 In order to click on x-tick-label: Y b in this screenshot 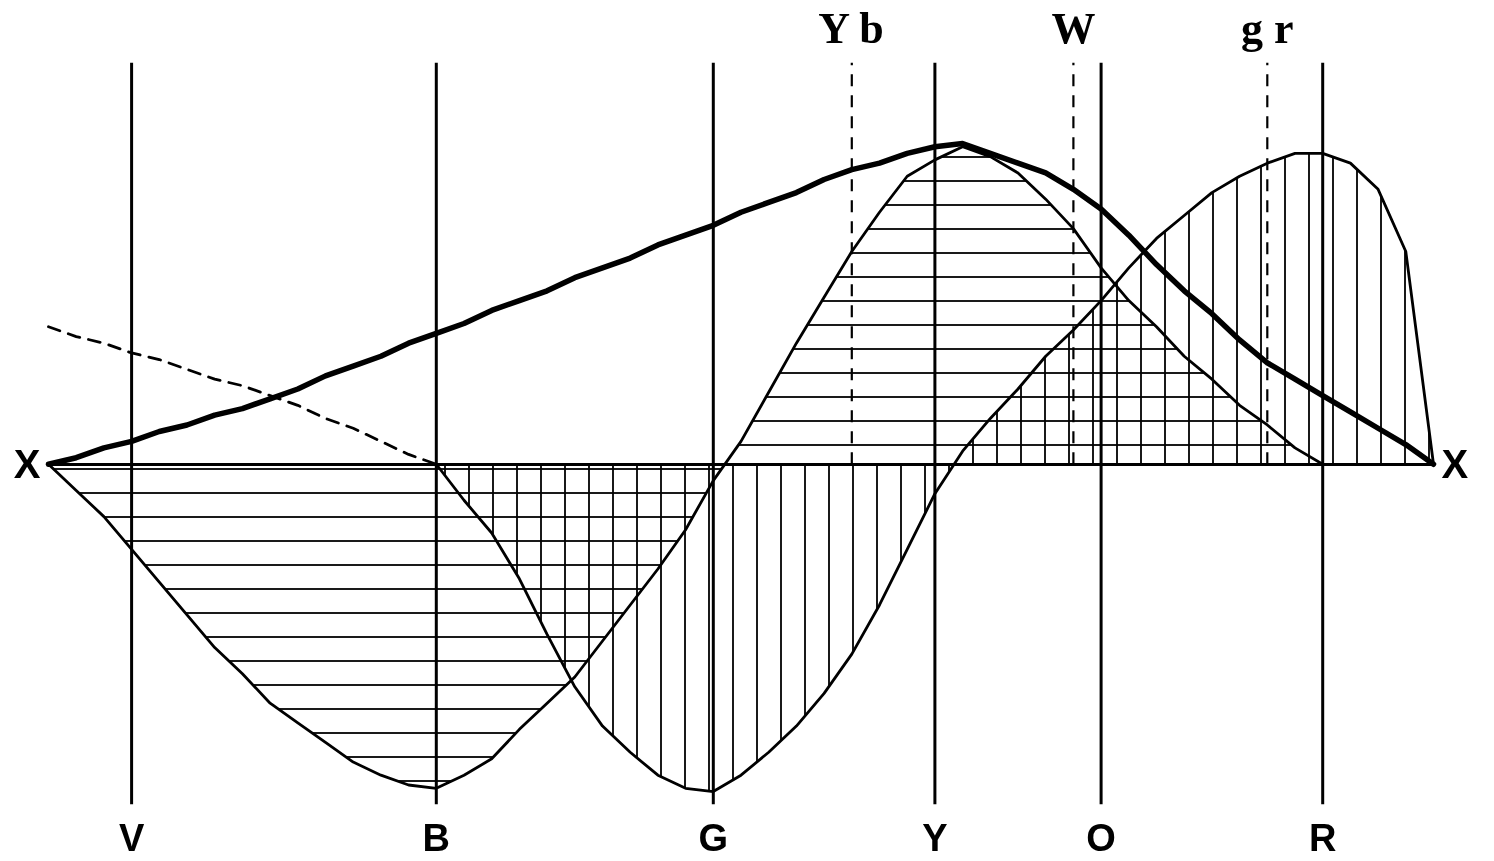, I will do `click(851, 28)`.